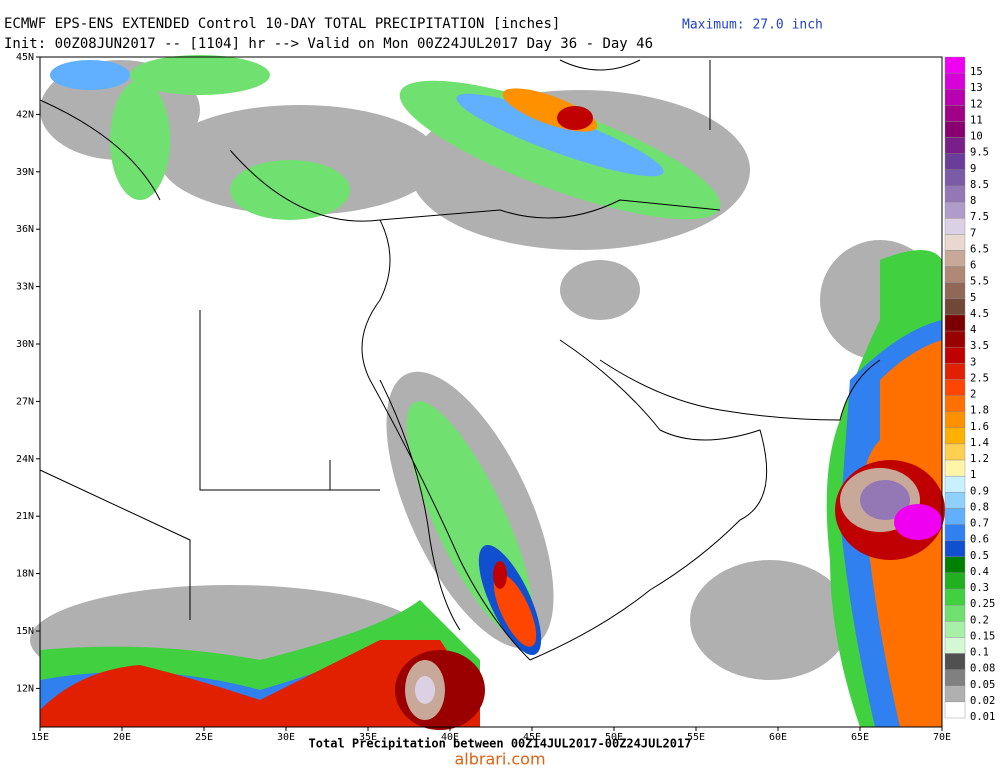  Describe the element at coordinates (976, 137) in the screenshot. I see `colorbar-label: 10` at that location.